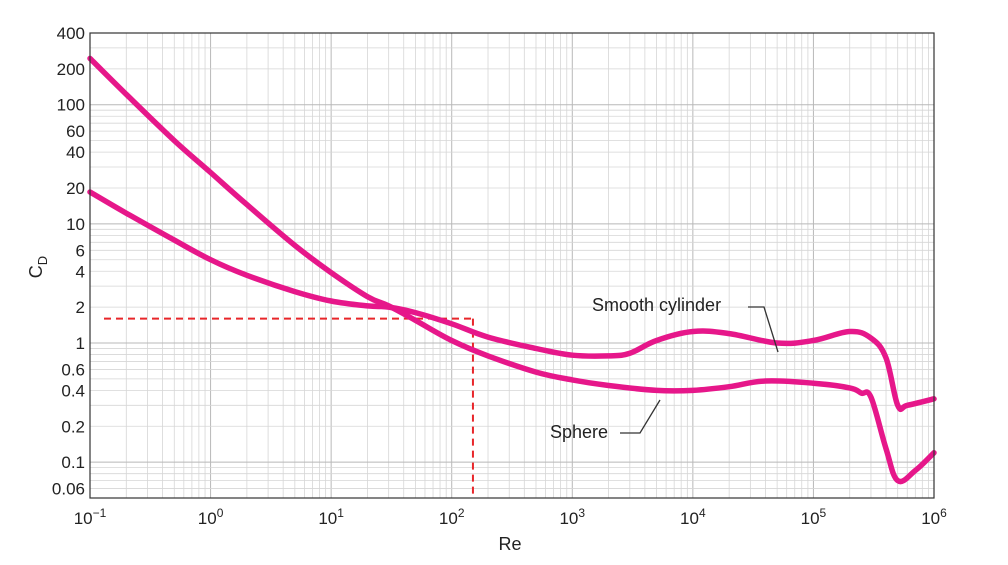 Image resolution: width=1008 pixels, height=565 pixels. What do you see at coordinates (80, 343) in the screenshot?
I see `y-tick-label: 1` at bounding box center [80, 343].